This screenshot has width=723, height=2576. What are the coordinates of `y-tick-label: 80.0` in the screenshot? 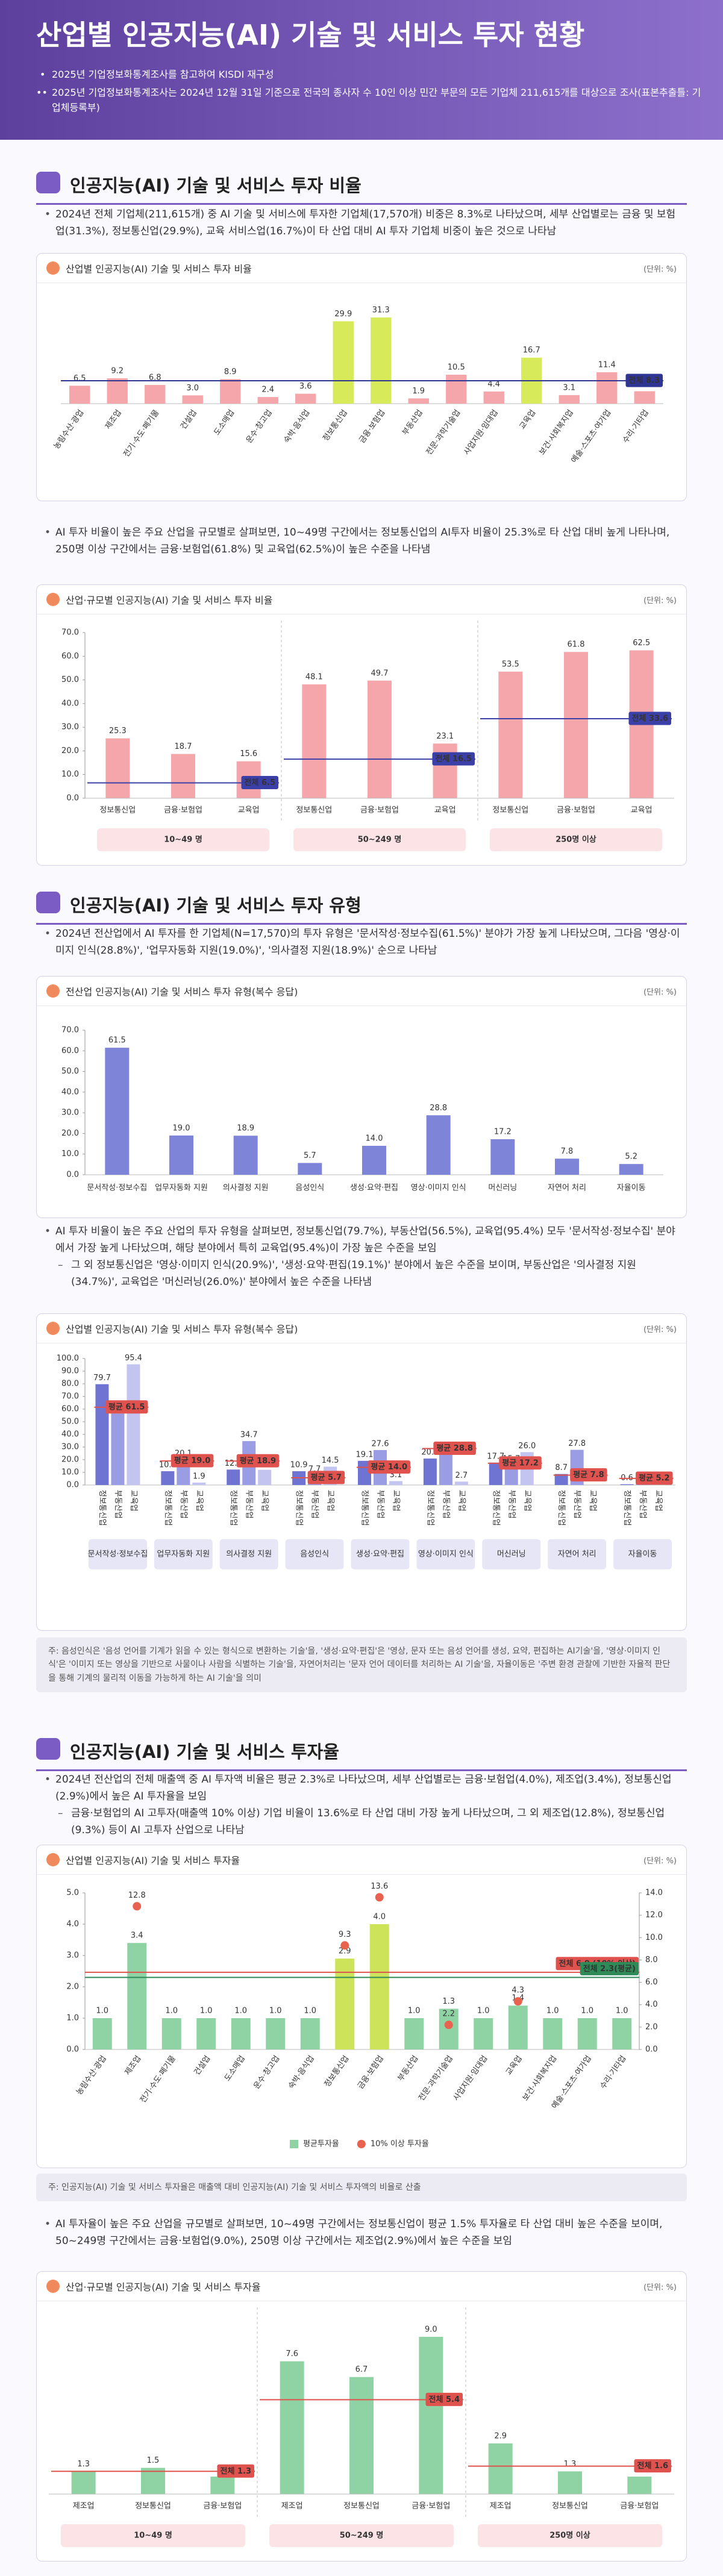 It's located at (70, 1384).